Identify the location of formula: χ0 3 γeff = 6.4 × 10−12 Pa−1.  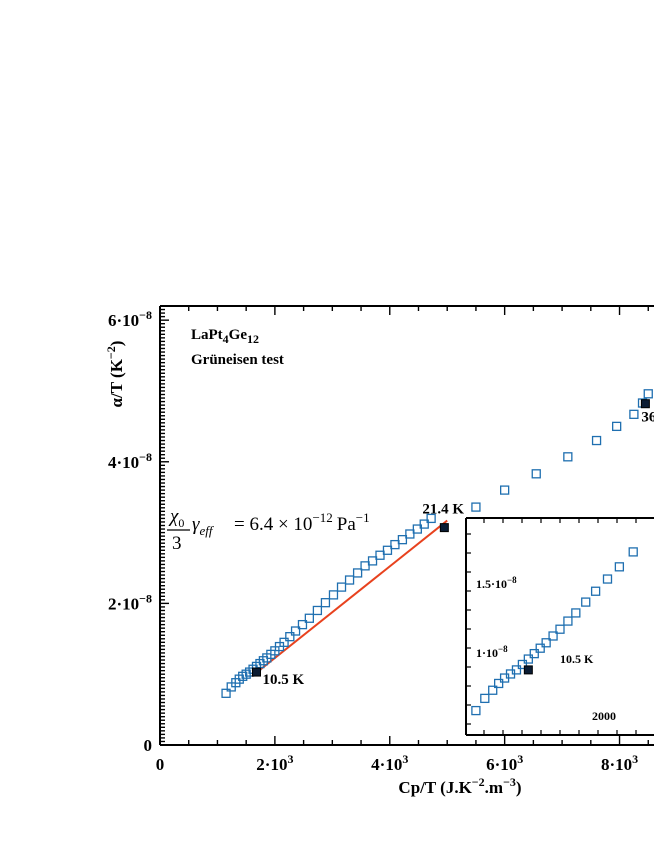
(268, 530).